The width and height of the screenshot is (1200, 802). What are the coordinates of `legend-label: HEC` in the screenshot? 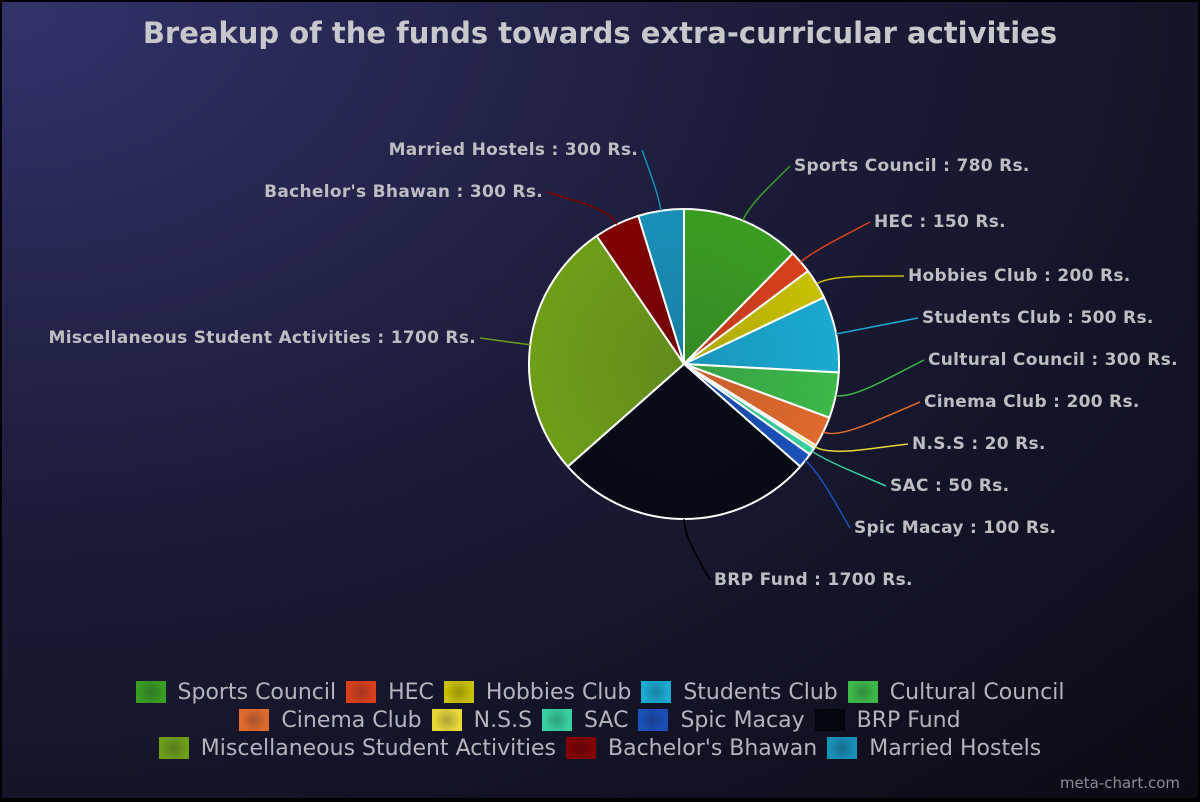 It's located at (411, 692).